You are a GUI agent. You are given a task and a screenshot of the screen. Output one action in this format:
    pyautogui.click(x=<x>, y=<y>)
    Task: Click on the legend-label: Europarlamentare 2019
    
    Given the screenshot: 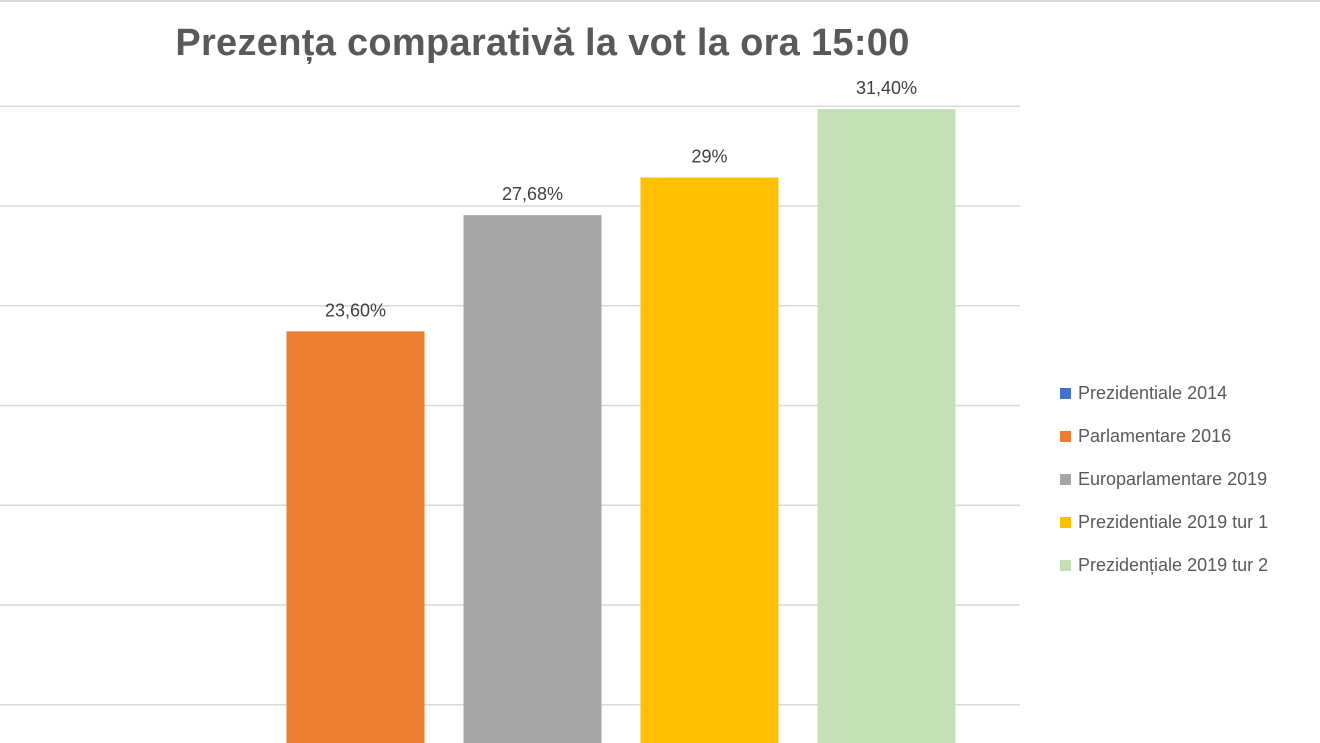 What is the action you would take?
    pyautogui.click(x=1173, y=479)
    